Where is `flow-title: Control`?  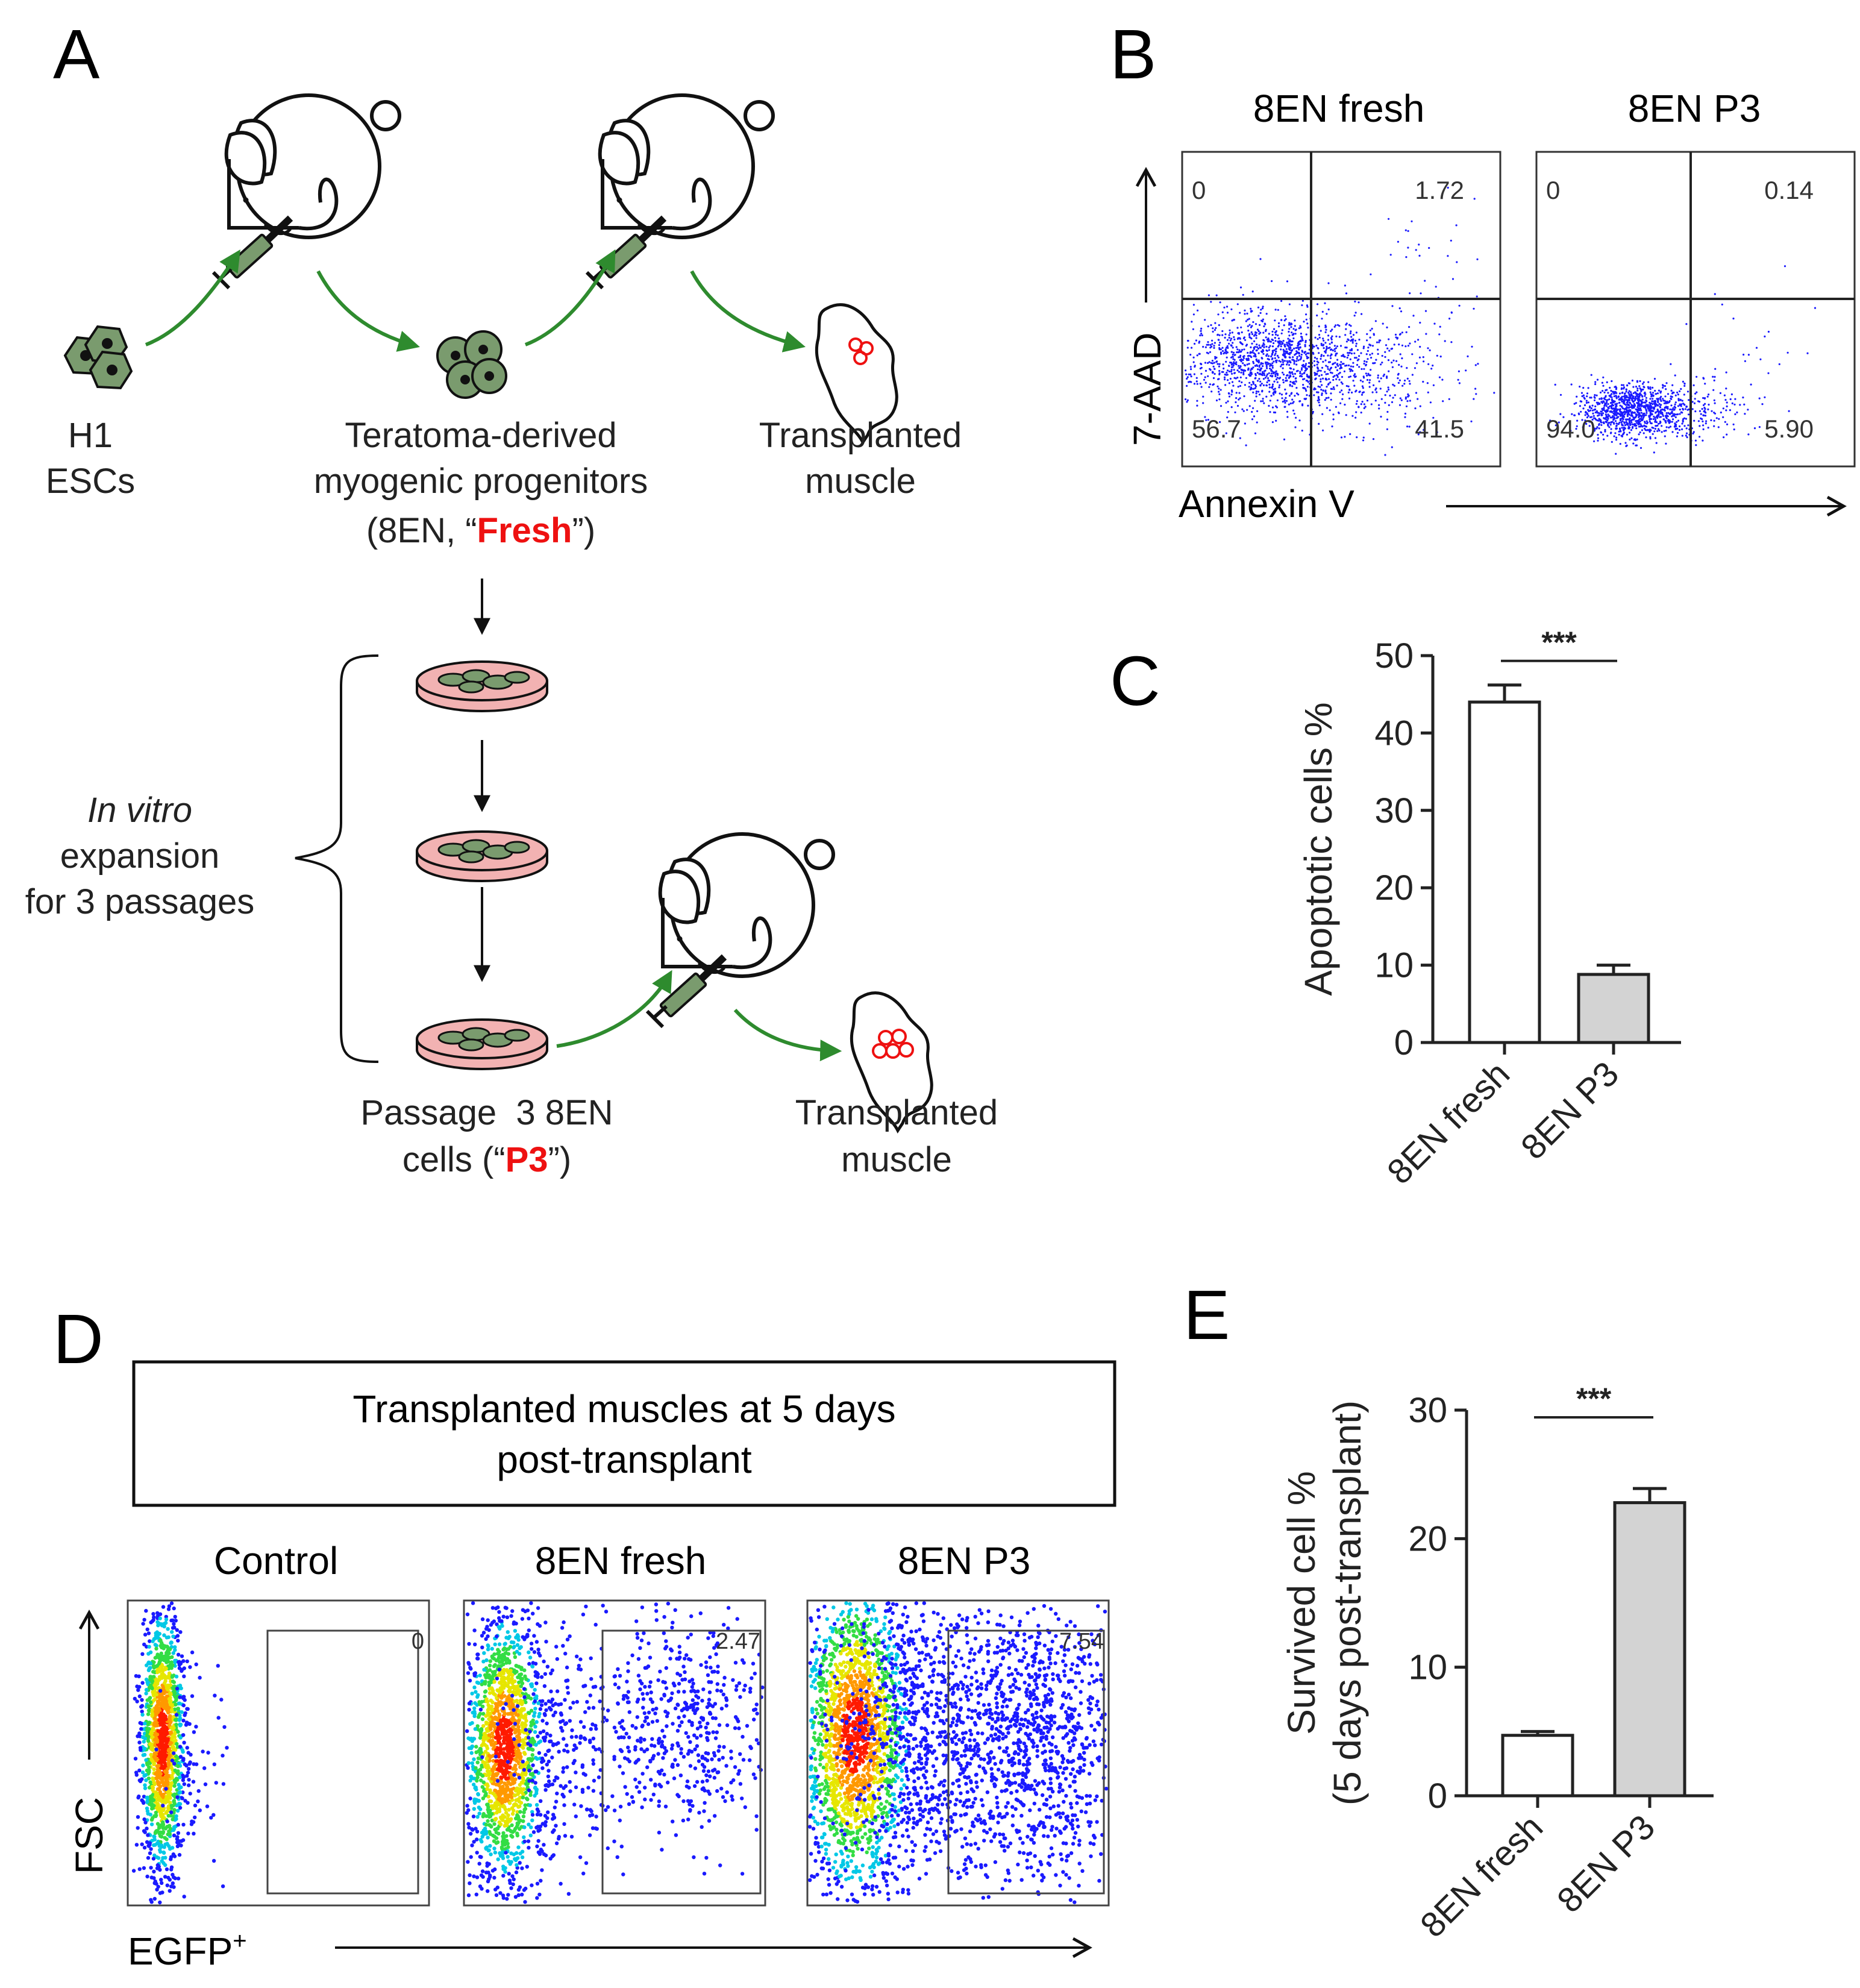 flow-title: Control is located at coordinates (276, 1560).